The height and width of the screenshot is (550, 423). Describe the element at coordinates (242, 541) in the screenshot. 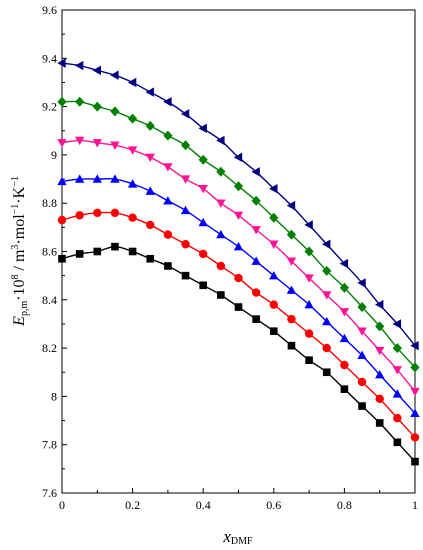

I see `x-axis-title-sub: DMF` at that location.